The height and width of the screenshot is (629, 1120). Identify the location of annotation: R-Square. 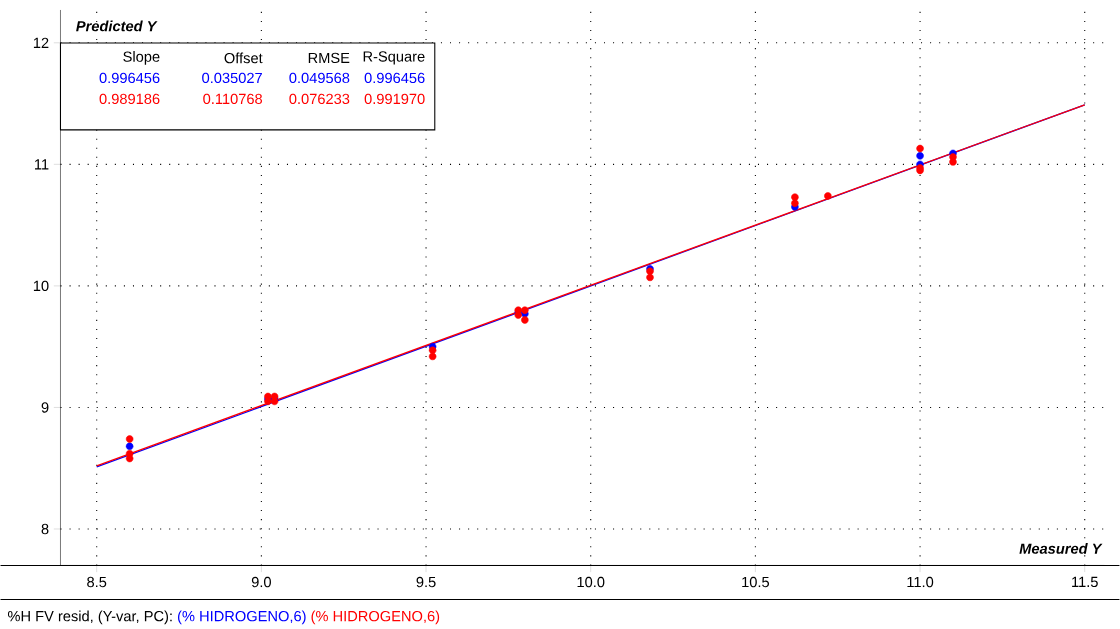
(394, 58).